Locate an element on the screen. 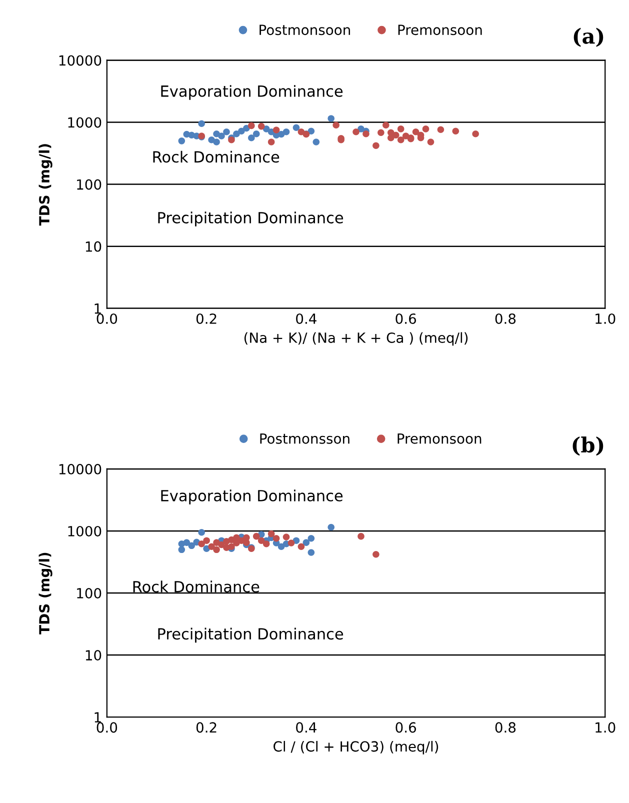 The image size is (629, 803). text: (b) is located at coordinates (588, 446).